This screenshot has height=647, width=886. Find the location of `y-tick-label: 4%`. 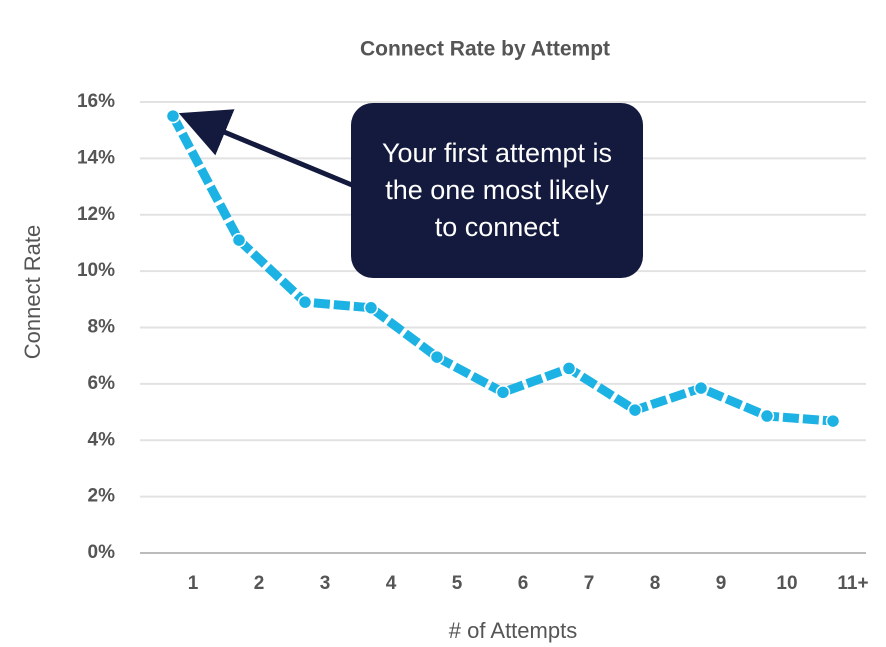

y-tick-label: 4% is located at coordinates (102, 439).